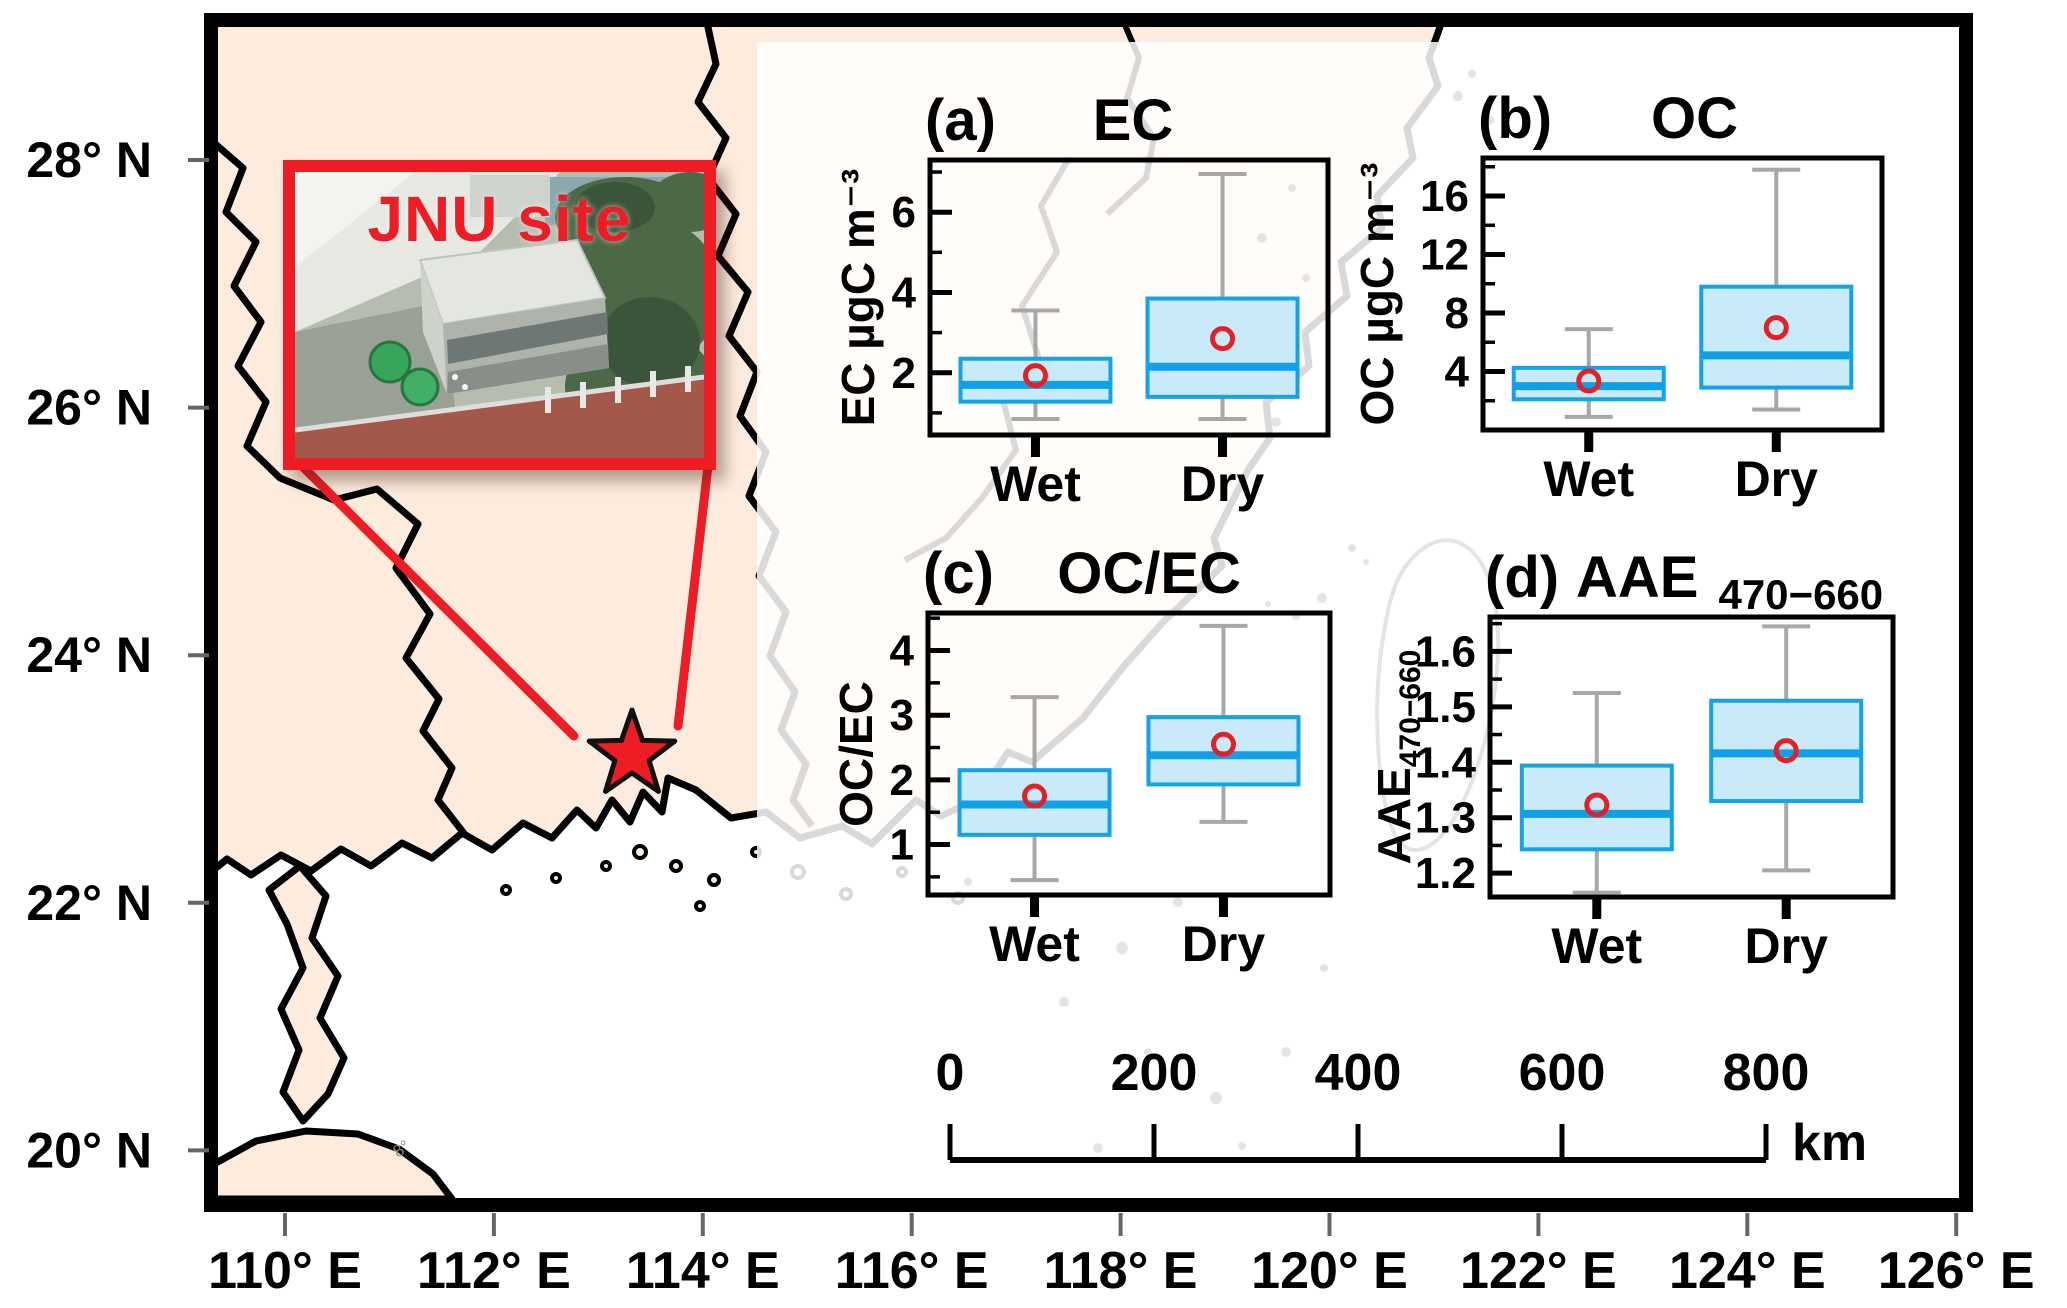 This screenshot has width=2067, height=1308. I want to click on jnu-site-inset: JNU site, so click(499, 315).